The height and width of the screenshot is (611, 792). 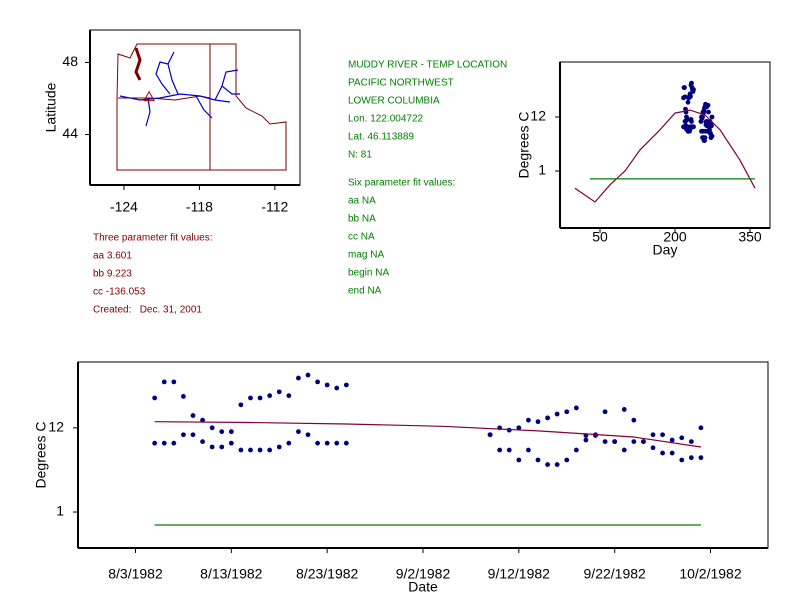 I want to click on fit-value: end NA, so click(x=365, y=291).